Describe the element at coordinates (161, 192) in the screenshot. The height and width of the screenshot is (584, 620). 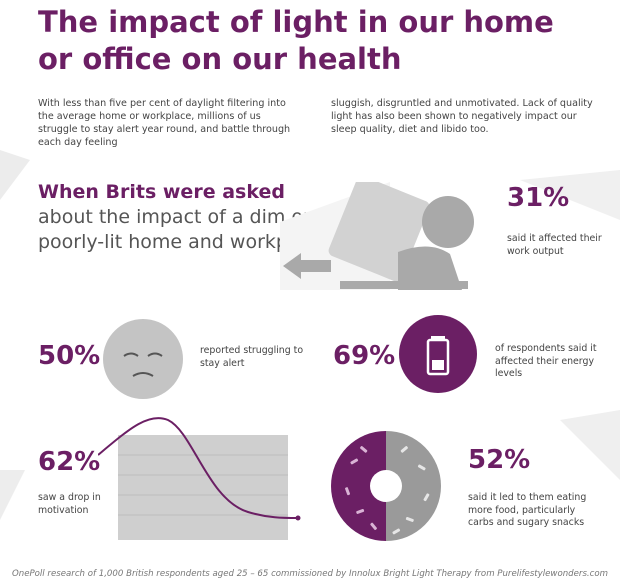
I see `headline-highlight: When Brits were asked` at that location.